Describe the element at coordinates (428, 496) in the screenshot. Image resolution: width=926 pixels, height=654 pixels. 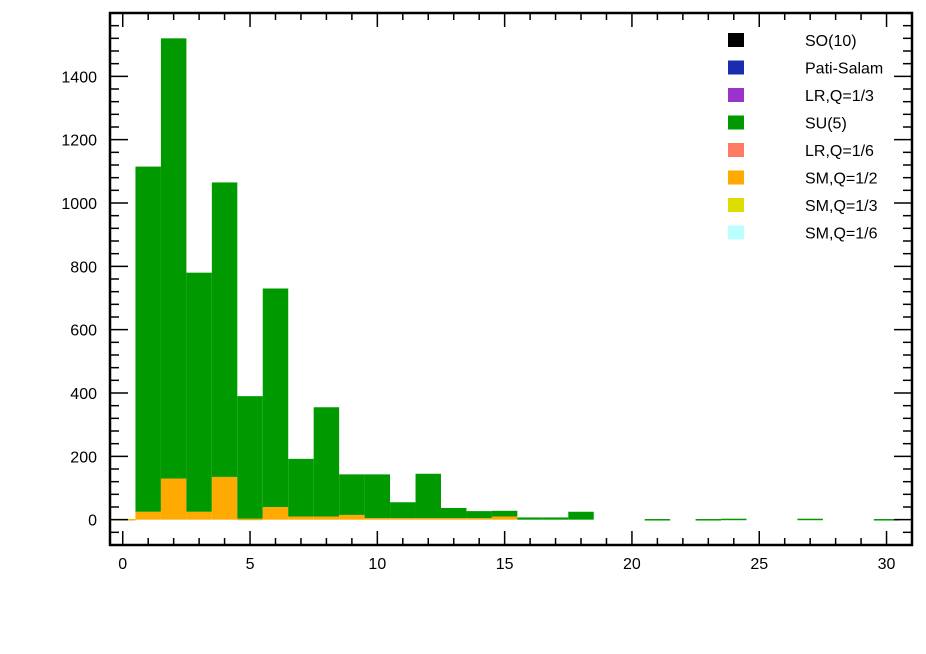
I see `bar-su-5--bin-12` at that location.